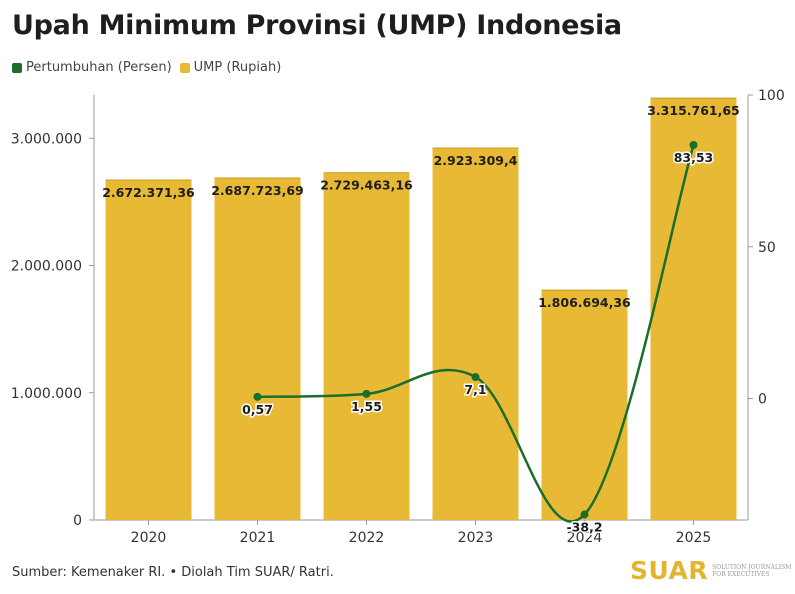 The image size is (795, 594). What do you see at coordinates (237, 67) in the screenshot?
I see `legend-label-ump: UMP (Rupiah)` at bounding box center [237, 67].